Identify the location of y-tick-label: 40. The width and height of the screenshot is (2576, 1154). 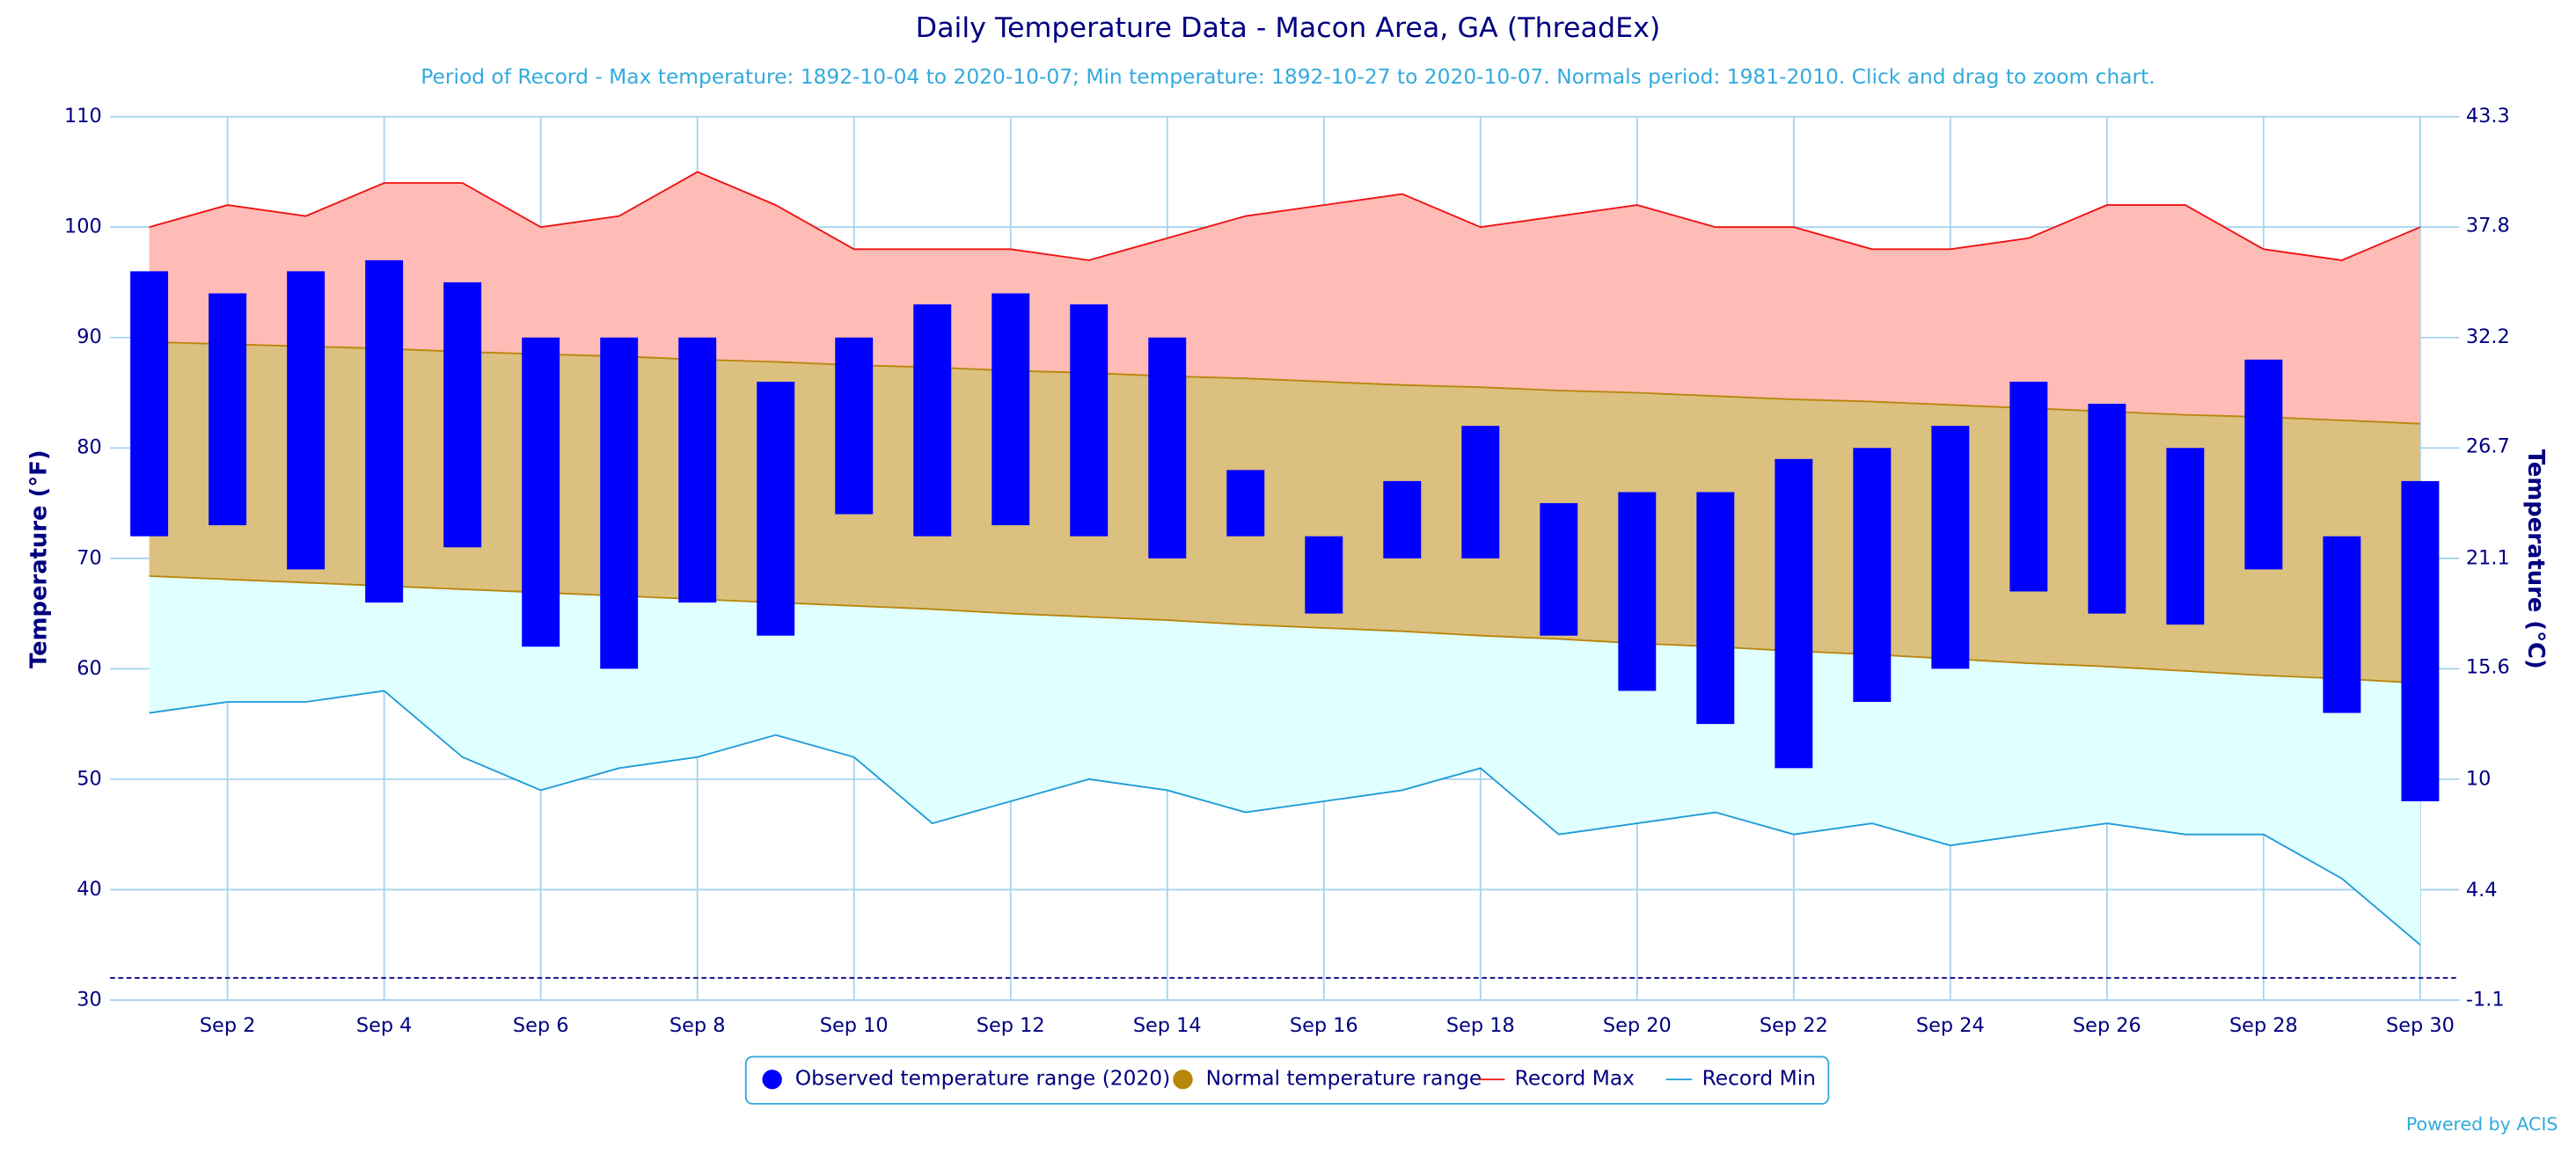
(89, 889).